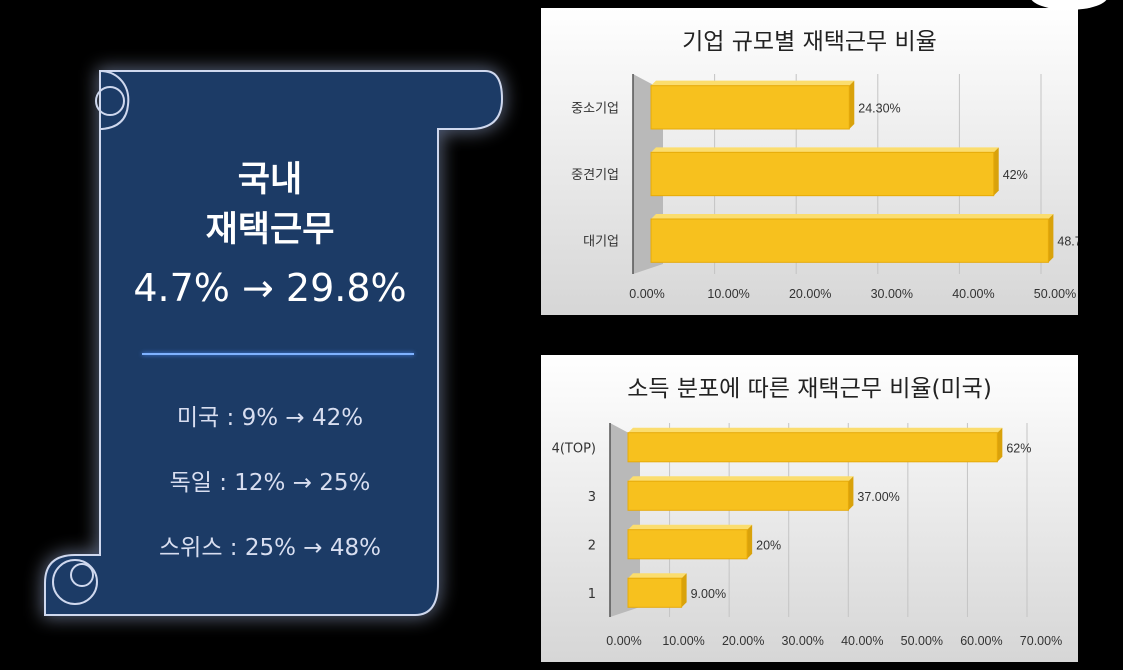 The height and width of the screenshot is (670, 1123). What do you see at coordinates (1041, 641) in the screenshot?
I see `x-tick-label: 70.00%` at bounding box center [1041, 641].